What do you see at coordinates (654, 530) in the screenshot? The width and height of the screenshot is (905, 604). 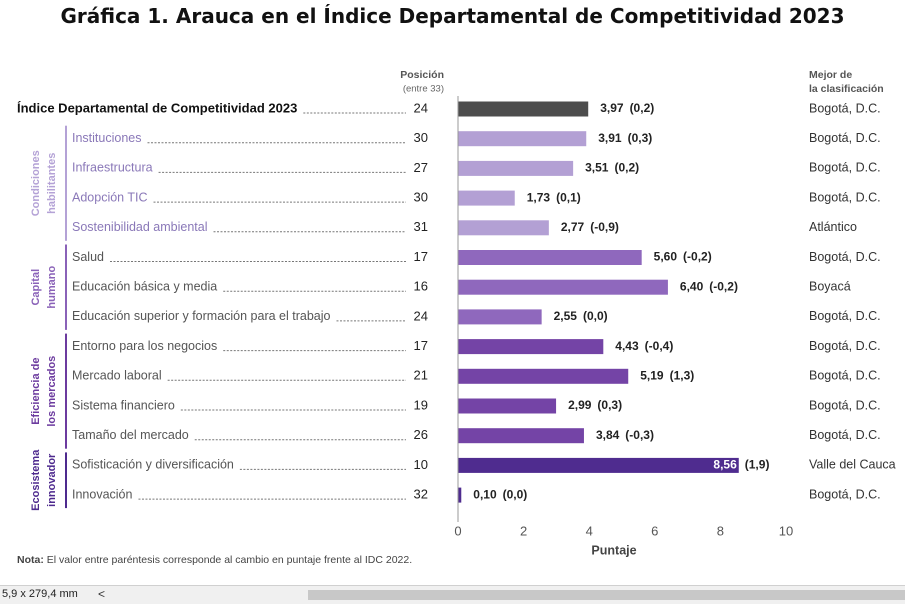 I see `x-tick-label: 6` at bounding box center [654, 530].